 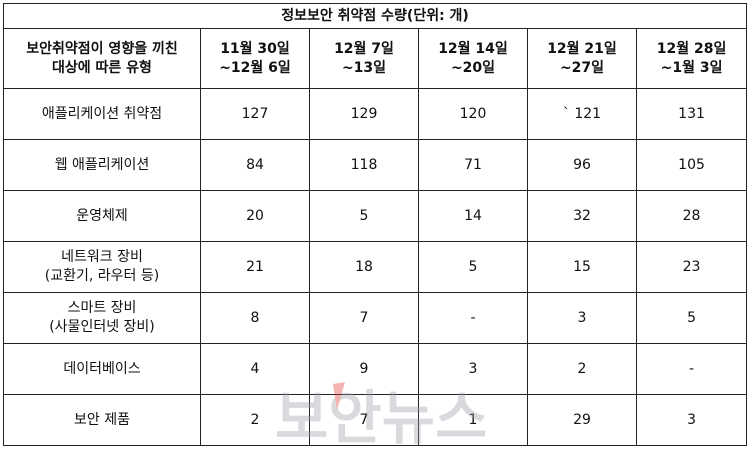 I want to click on table-row: 스마트 장비 (사물인터넷 장비) 8 7-3 5, so click(x=375, y=318).